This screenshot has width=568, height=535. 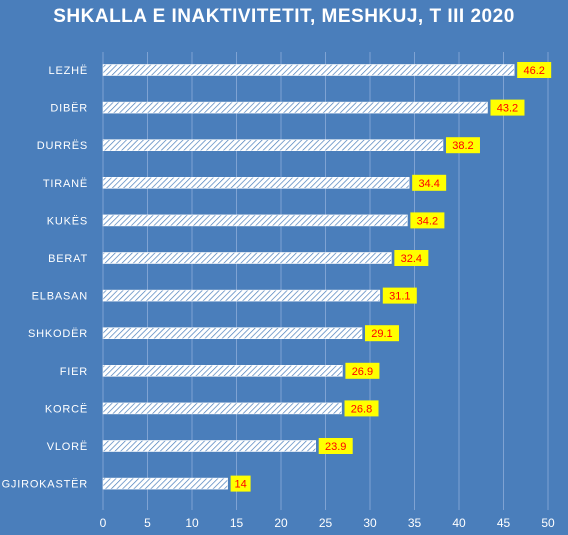 I want to click on category-label: KORCË, so click(x=66, y=409).